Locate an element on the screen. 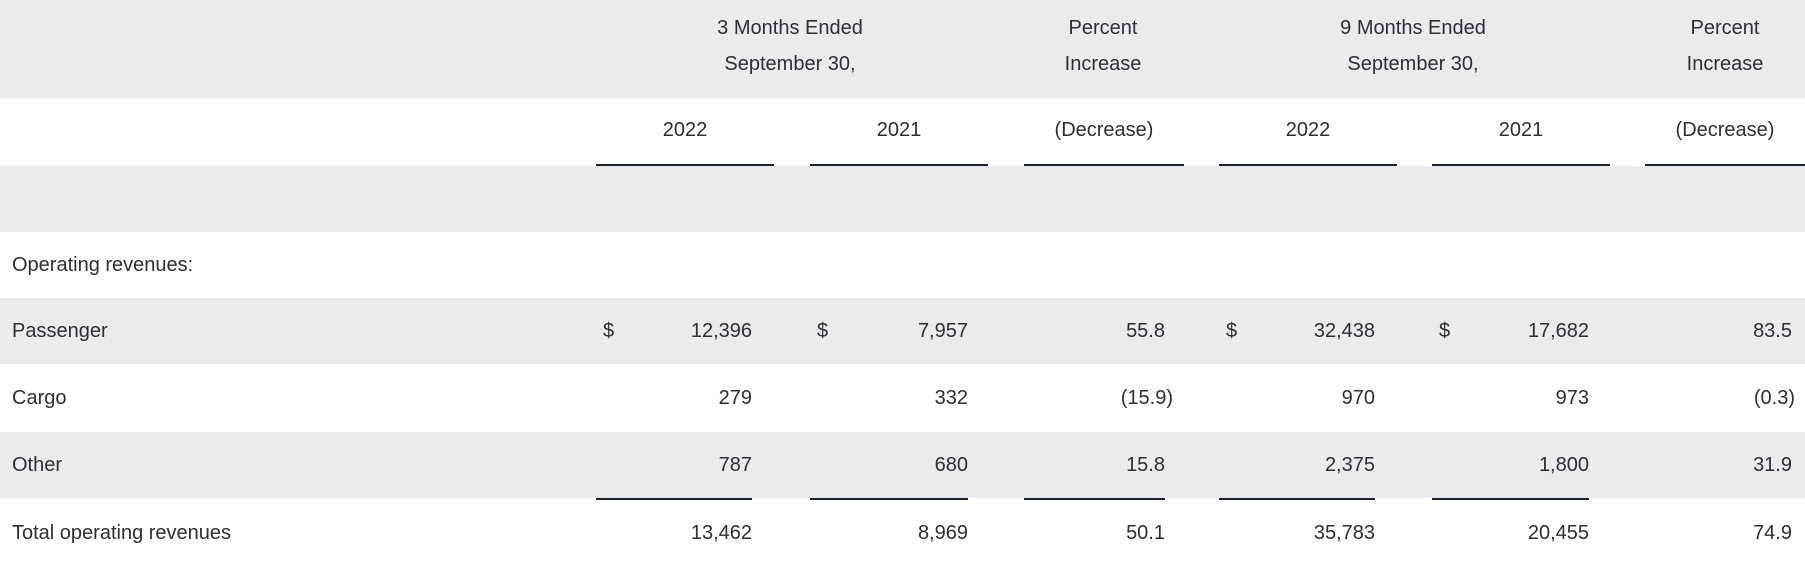 The height and width of the screenshot is (563, 1805). cell-value: 15.8 is located at coordinates (1145, 465).